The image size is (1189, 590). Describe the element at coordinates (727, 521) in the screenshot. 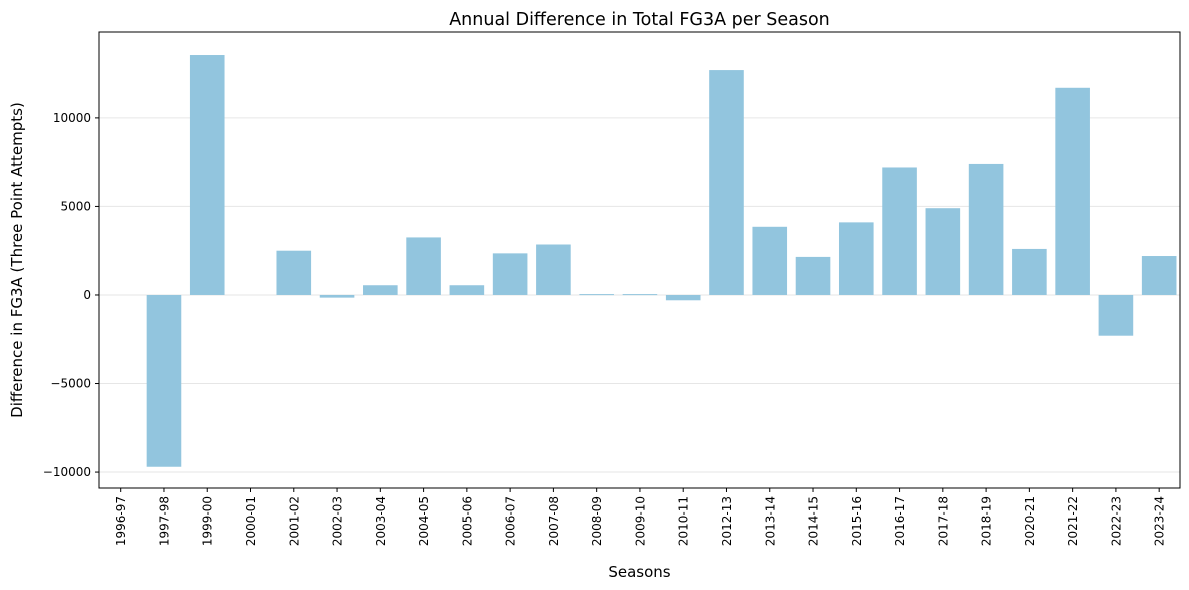

I see `x-tick-label: 2012-13` at that location.